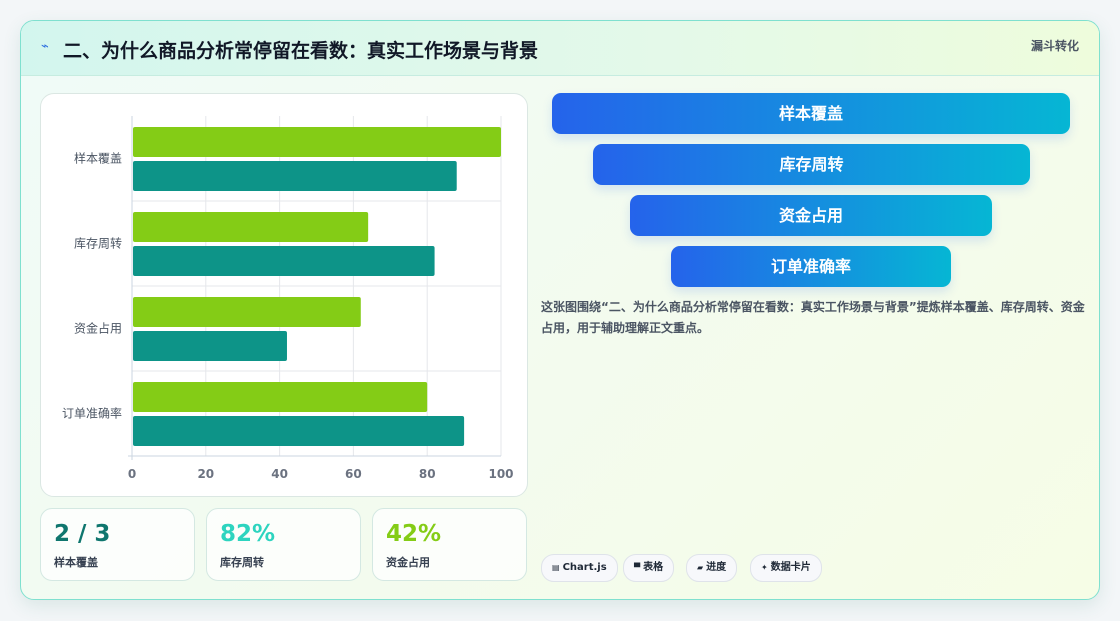 This screenshot has height=621, width=1120. I want to click on section-tag: 漏斗转化, so click(1054, 46).